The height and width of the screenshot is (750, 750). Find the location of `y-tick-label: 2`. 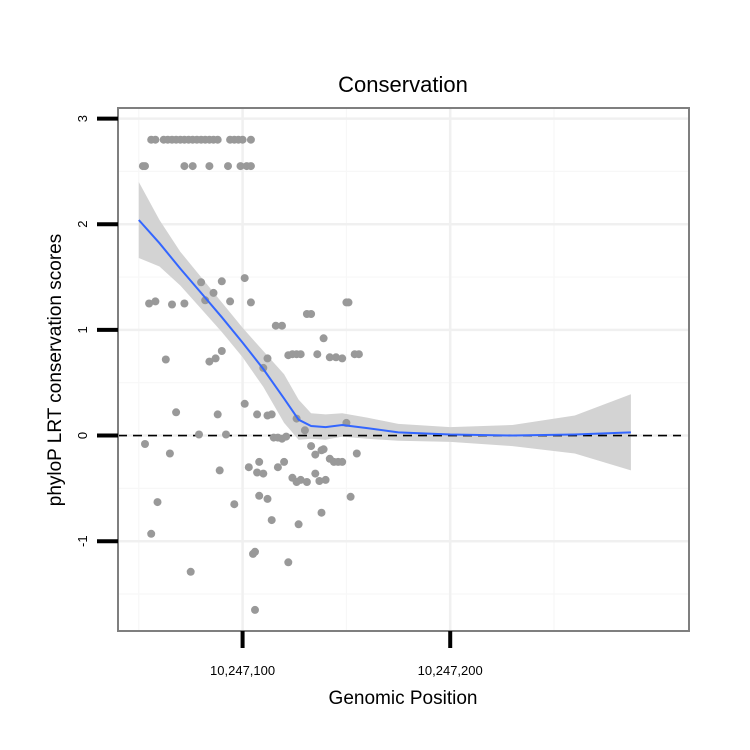

y-tick-label: 2 is located at coordinates (82, 224).